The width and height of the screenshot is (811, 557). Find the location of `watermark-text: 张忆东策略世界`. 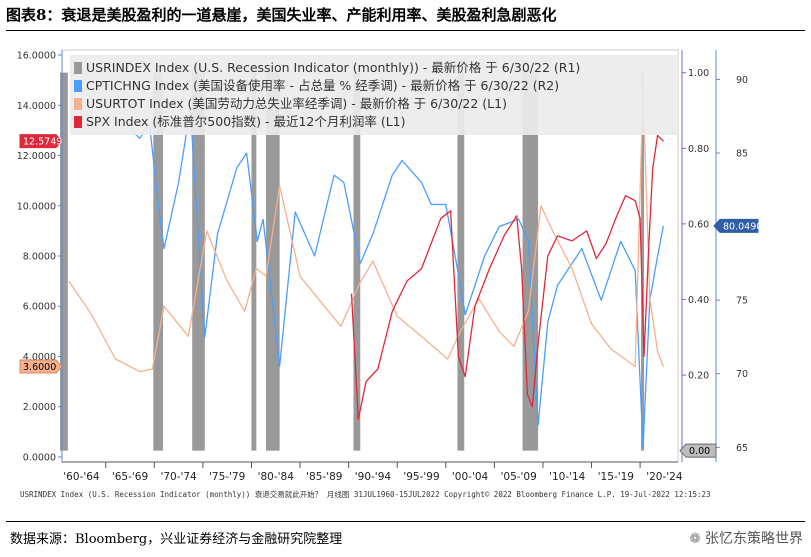

watermark-text: 张忆东策略世界 is located at coordinates (754, 539).